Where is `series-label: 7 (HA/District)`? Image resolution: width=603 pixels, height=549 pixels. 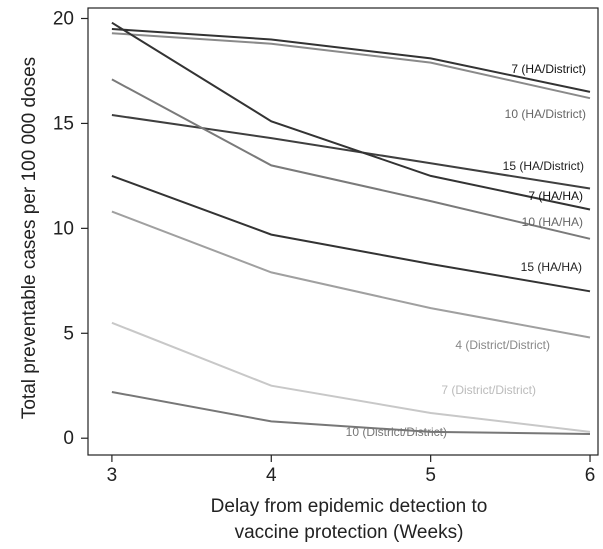 series-label: 7 (HA/District) is located at coordinates (548, 69).